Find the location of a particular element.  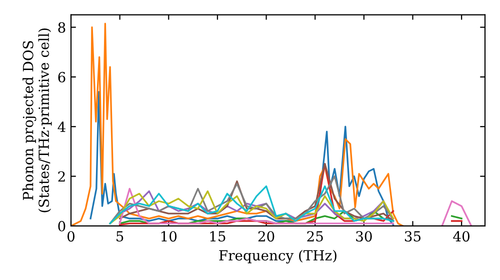

y-tick-label: 2 is located at coordinates (61, 176).